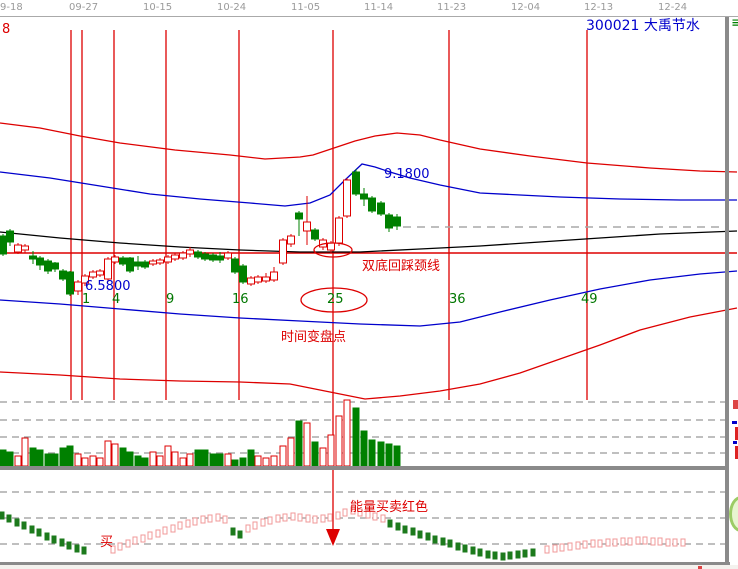  Describe the element at coordinates (389, 507) in the screenshot. I see `energy-annotation: 能量买卖红色` at that location.